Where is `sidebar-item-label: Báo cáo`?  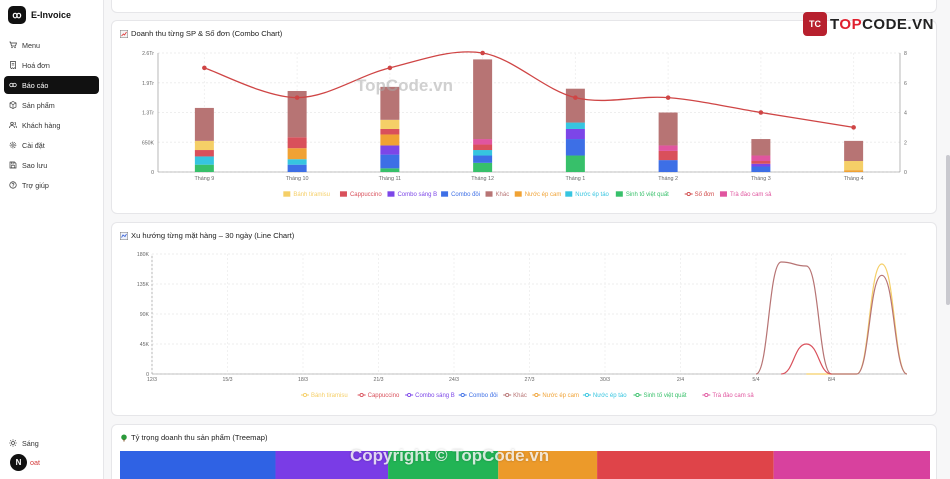 sidebar-item-label: Báo cáo is located at coordinates (35, 85).